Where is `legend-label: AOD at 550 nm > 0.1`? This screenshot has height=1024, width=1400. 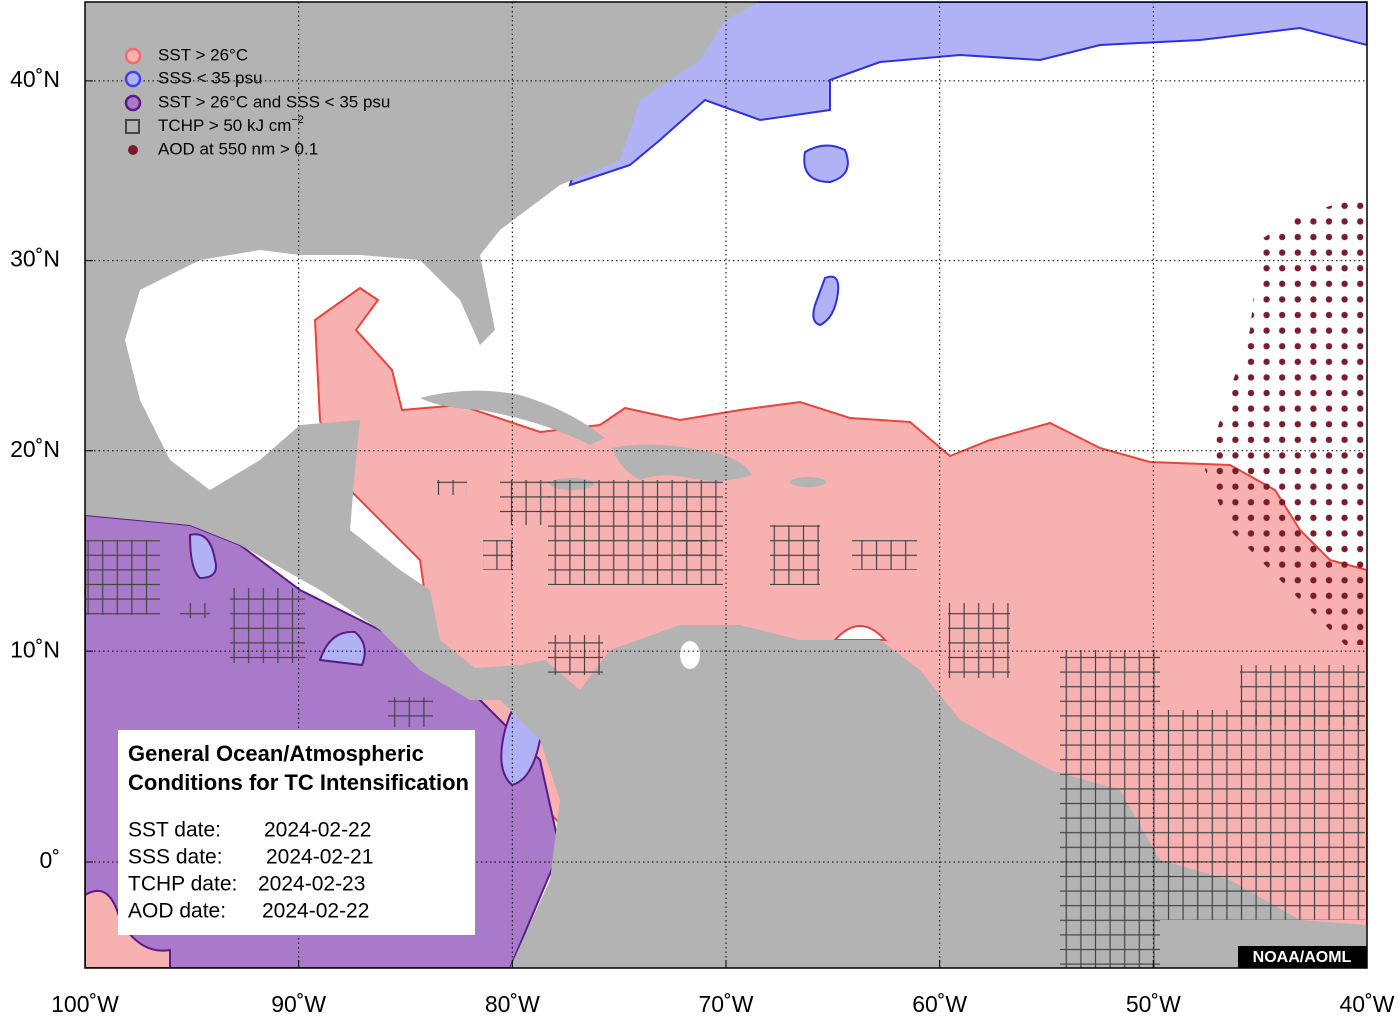 legend-label: AOD at 550 nm > 0.1 is located at coordinates (238, 148).